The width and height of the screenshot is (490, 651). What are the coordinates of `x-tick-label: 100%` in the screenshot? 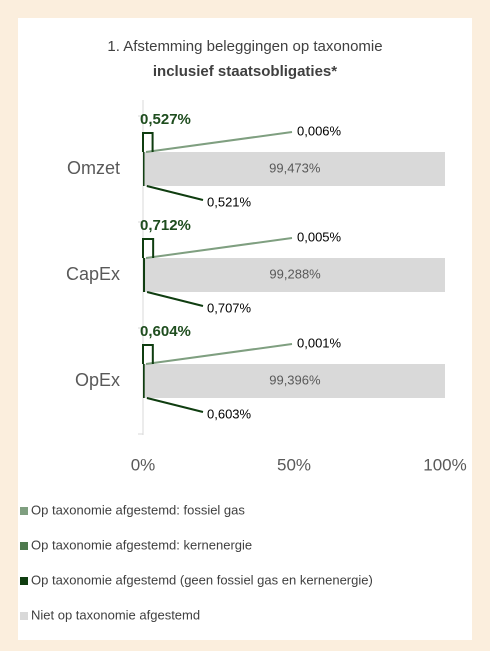 It's located at (444, 464).